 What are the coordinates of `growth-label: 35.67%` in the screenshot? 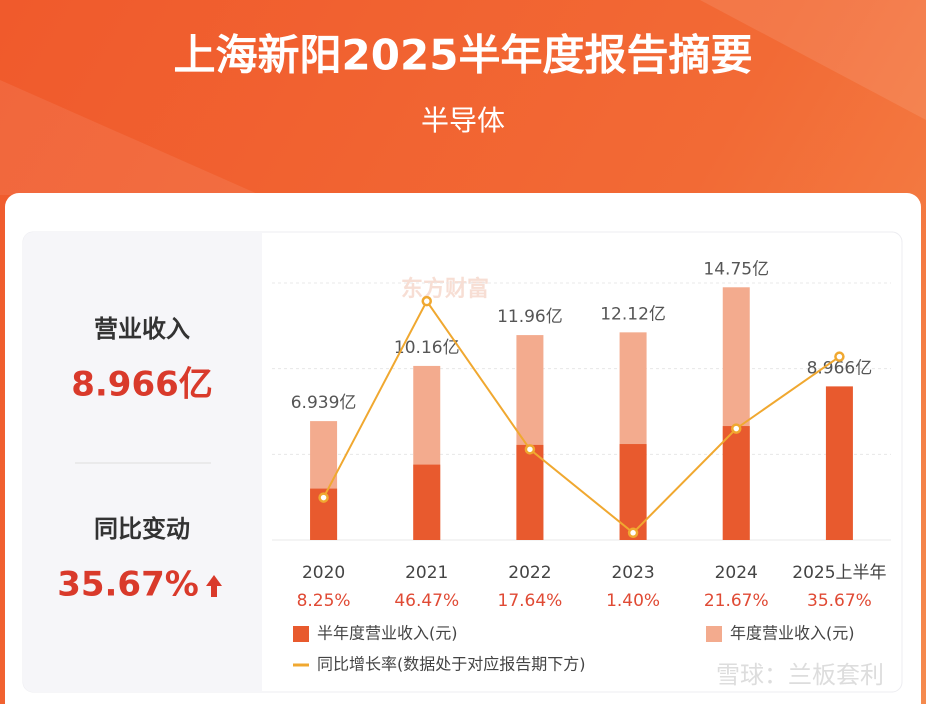 It's located at (839, 601).